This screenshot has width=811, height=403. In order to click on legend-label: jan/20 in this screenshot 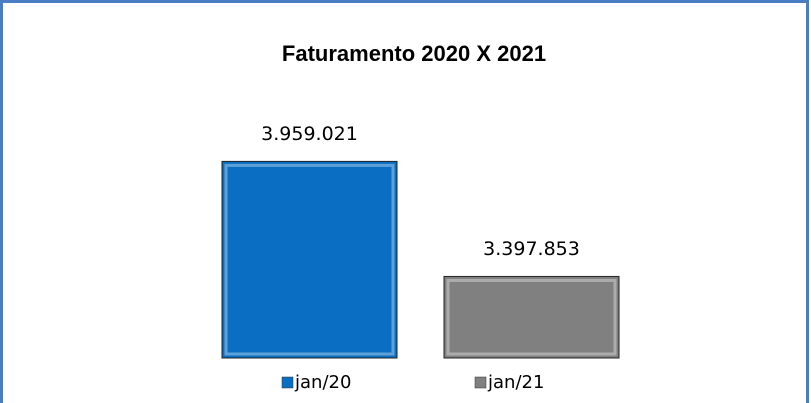, I will do `click(322, 382)`.